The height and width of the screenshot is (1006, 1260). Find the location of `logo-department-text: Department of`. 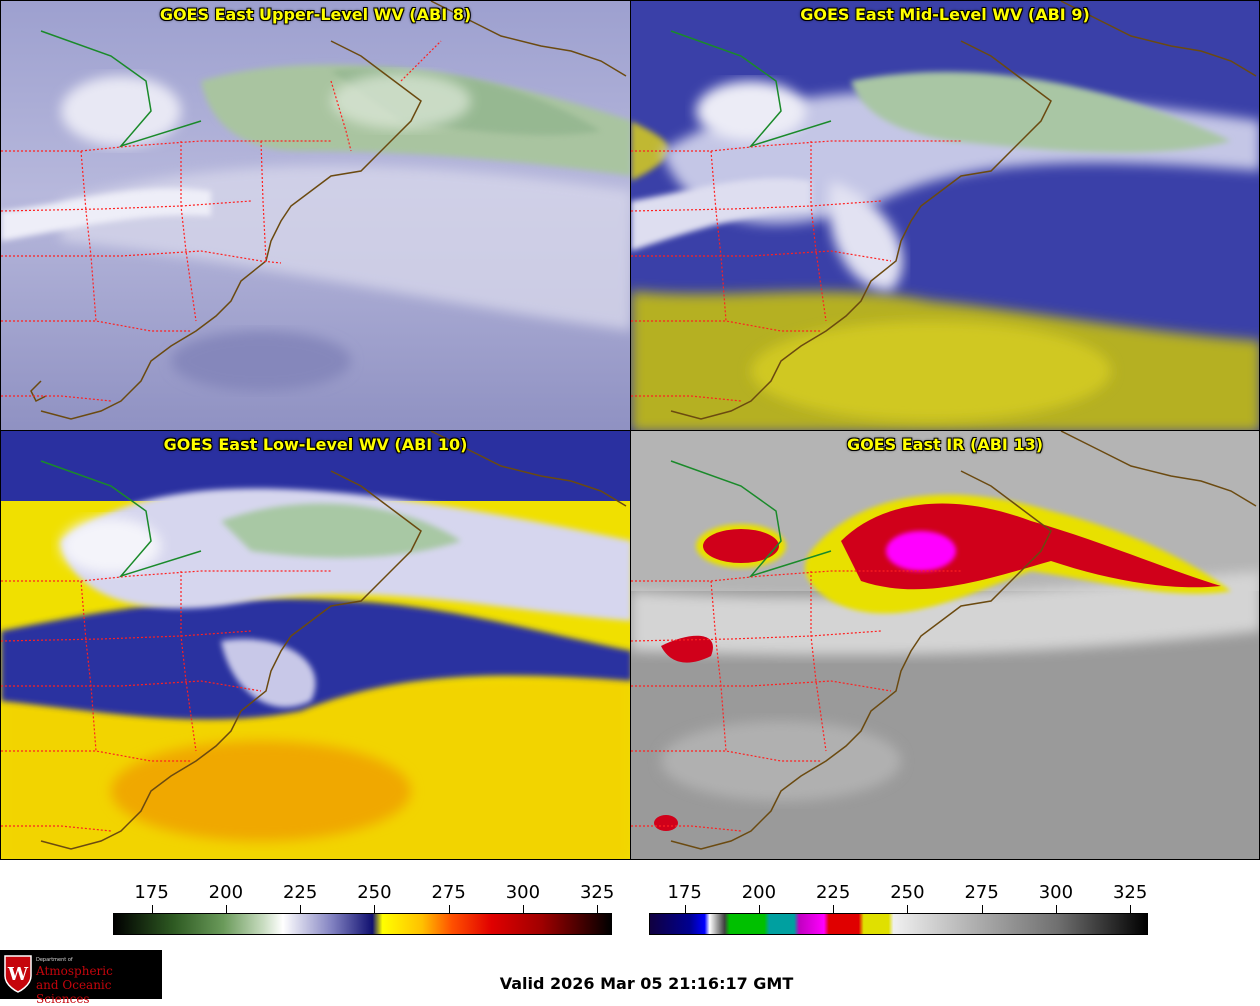

logo-department-text: Department of is located at coordinates (54, 960).